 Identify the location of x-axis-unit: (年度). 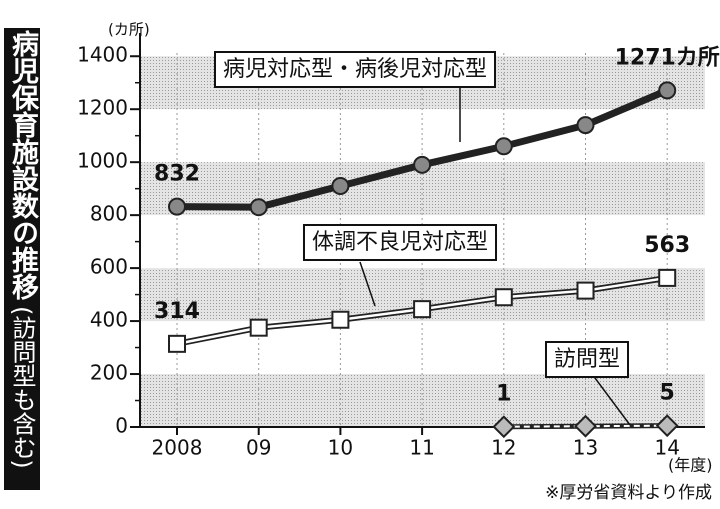
(690, 465).